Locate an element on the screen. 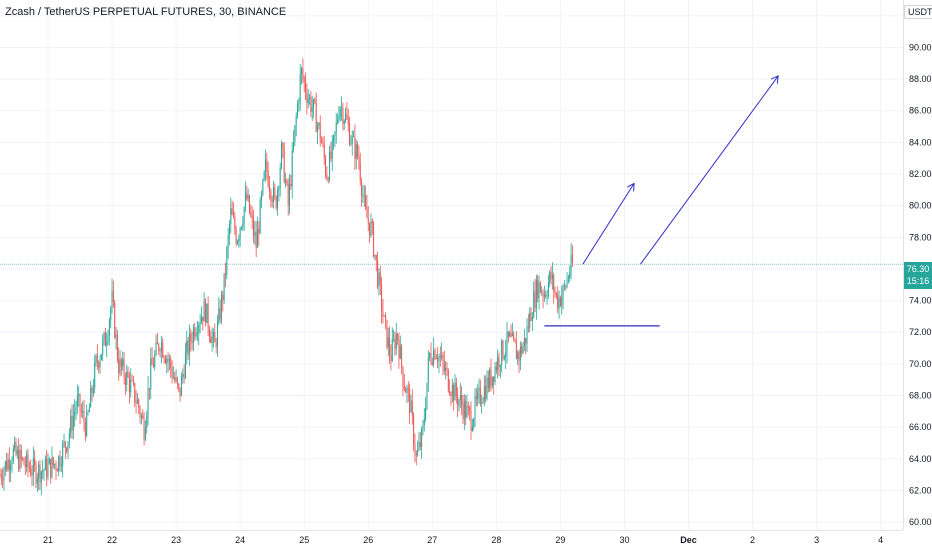 The height and width of the screenshot is (550, 932). x-tick-label: 30 is located at coordinates (624, 540).